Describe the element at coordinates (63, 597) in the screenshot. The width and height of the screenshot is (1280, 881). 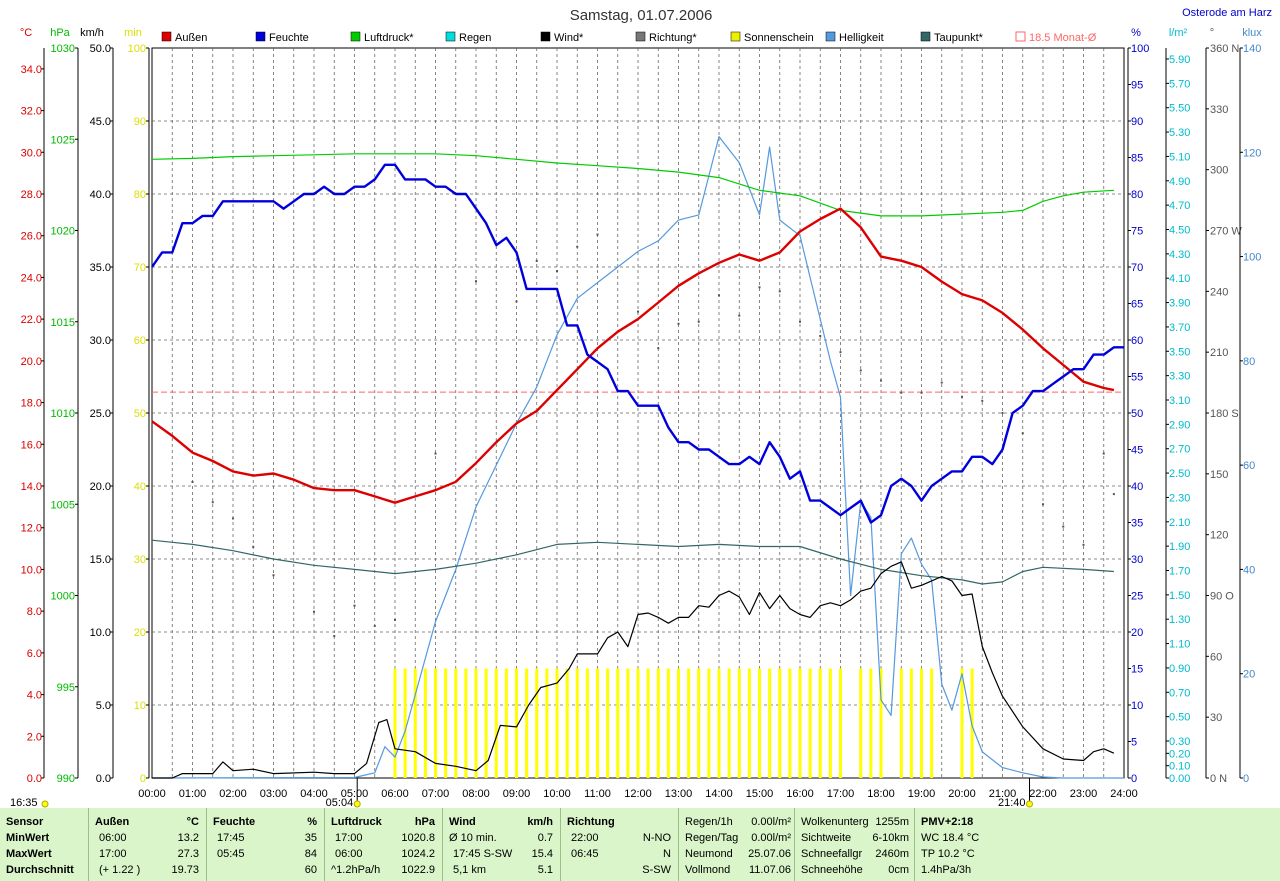
I see `pressure-tick-label: 1000` at that location.